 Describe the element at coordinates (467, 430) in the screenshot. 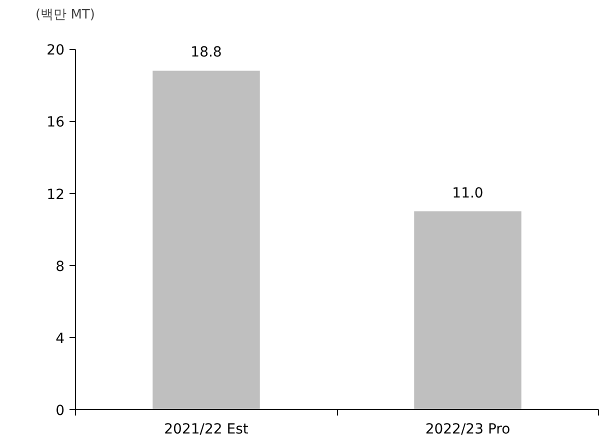

I see `x-tick-label: 2022/23 Pro` at that location.